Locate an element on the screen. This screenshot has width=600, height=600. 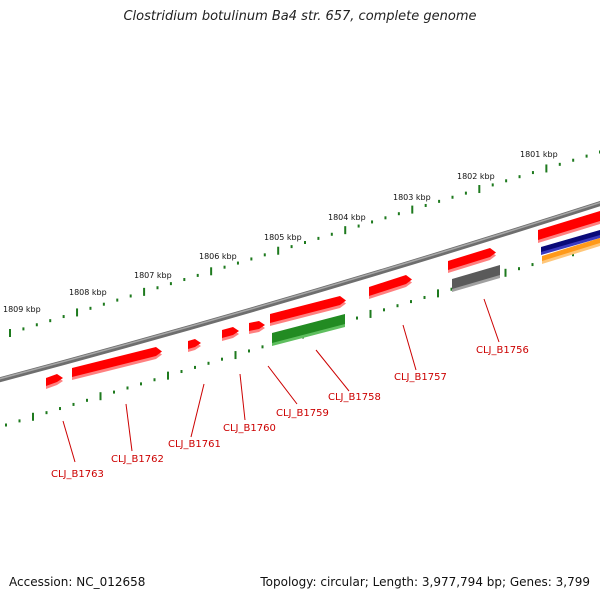
gene-label: CLJ_B1762 is located at coordinates (137, 459).